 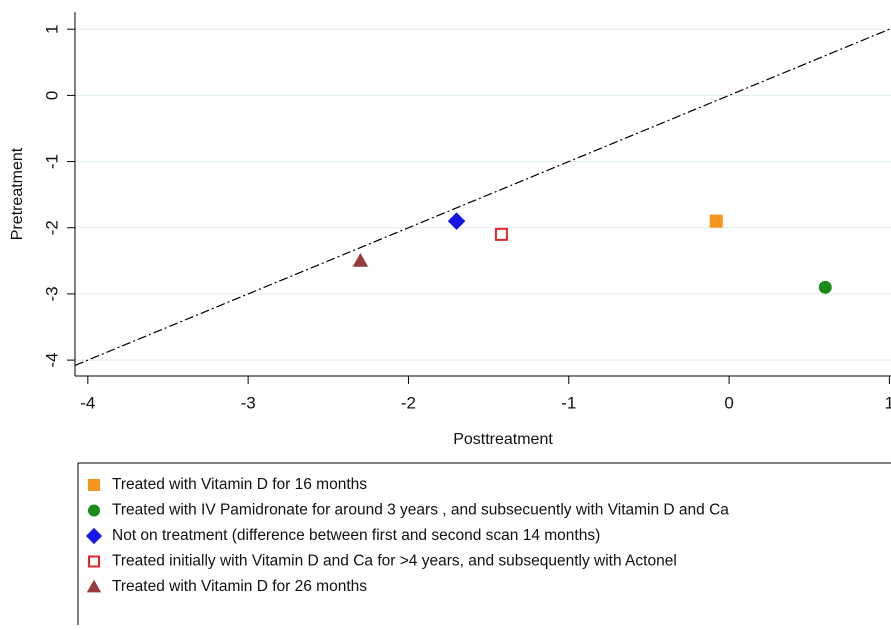 What do you see at coordinates (888, 402) in the screenshot?
I see `x-tick-label: 1` at bounding box center [888, 402].